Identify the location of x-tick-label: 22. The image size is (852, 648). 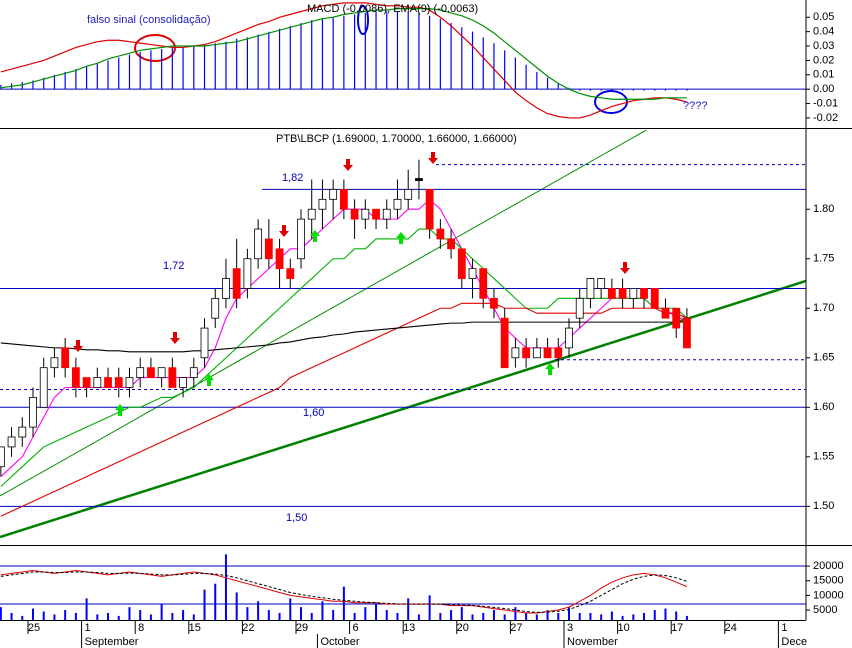
(248, 628).